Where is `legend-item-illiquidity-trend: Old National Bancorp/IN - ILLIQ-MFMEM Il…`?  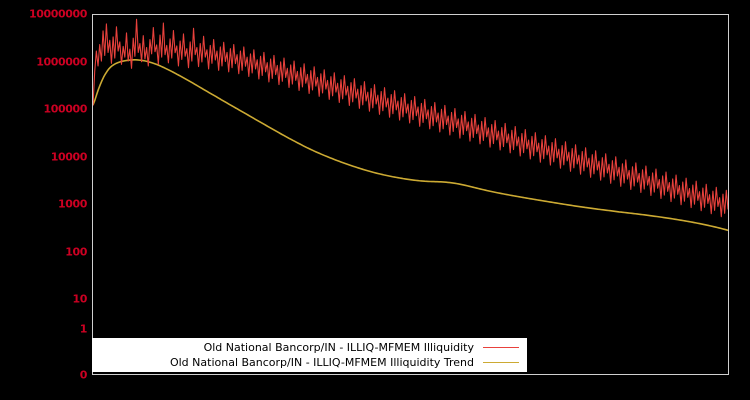
legend-item-illiquidity-trend: Old National Bancorp/IN - ILLIQ-MFMEM Il… is located at coordinates (309, 362).